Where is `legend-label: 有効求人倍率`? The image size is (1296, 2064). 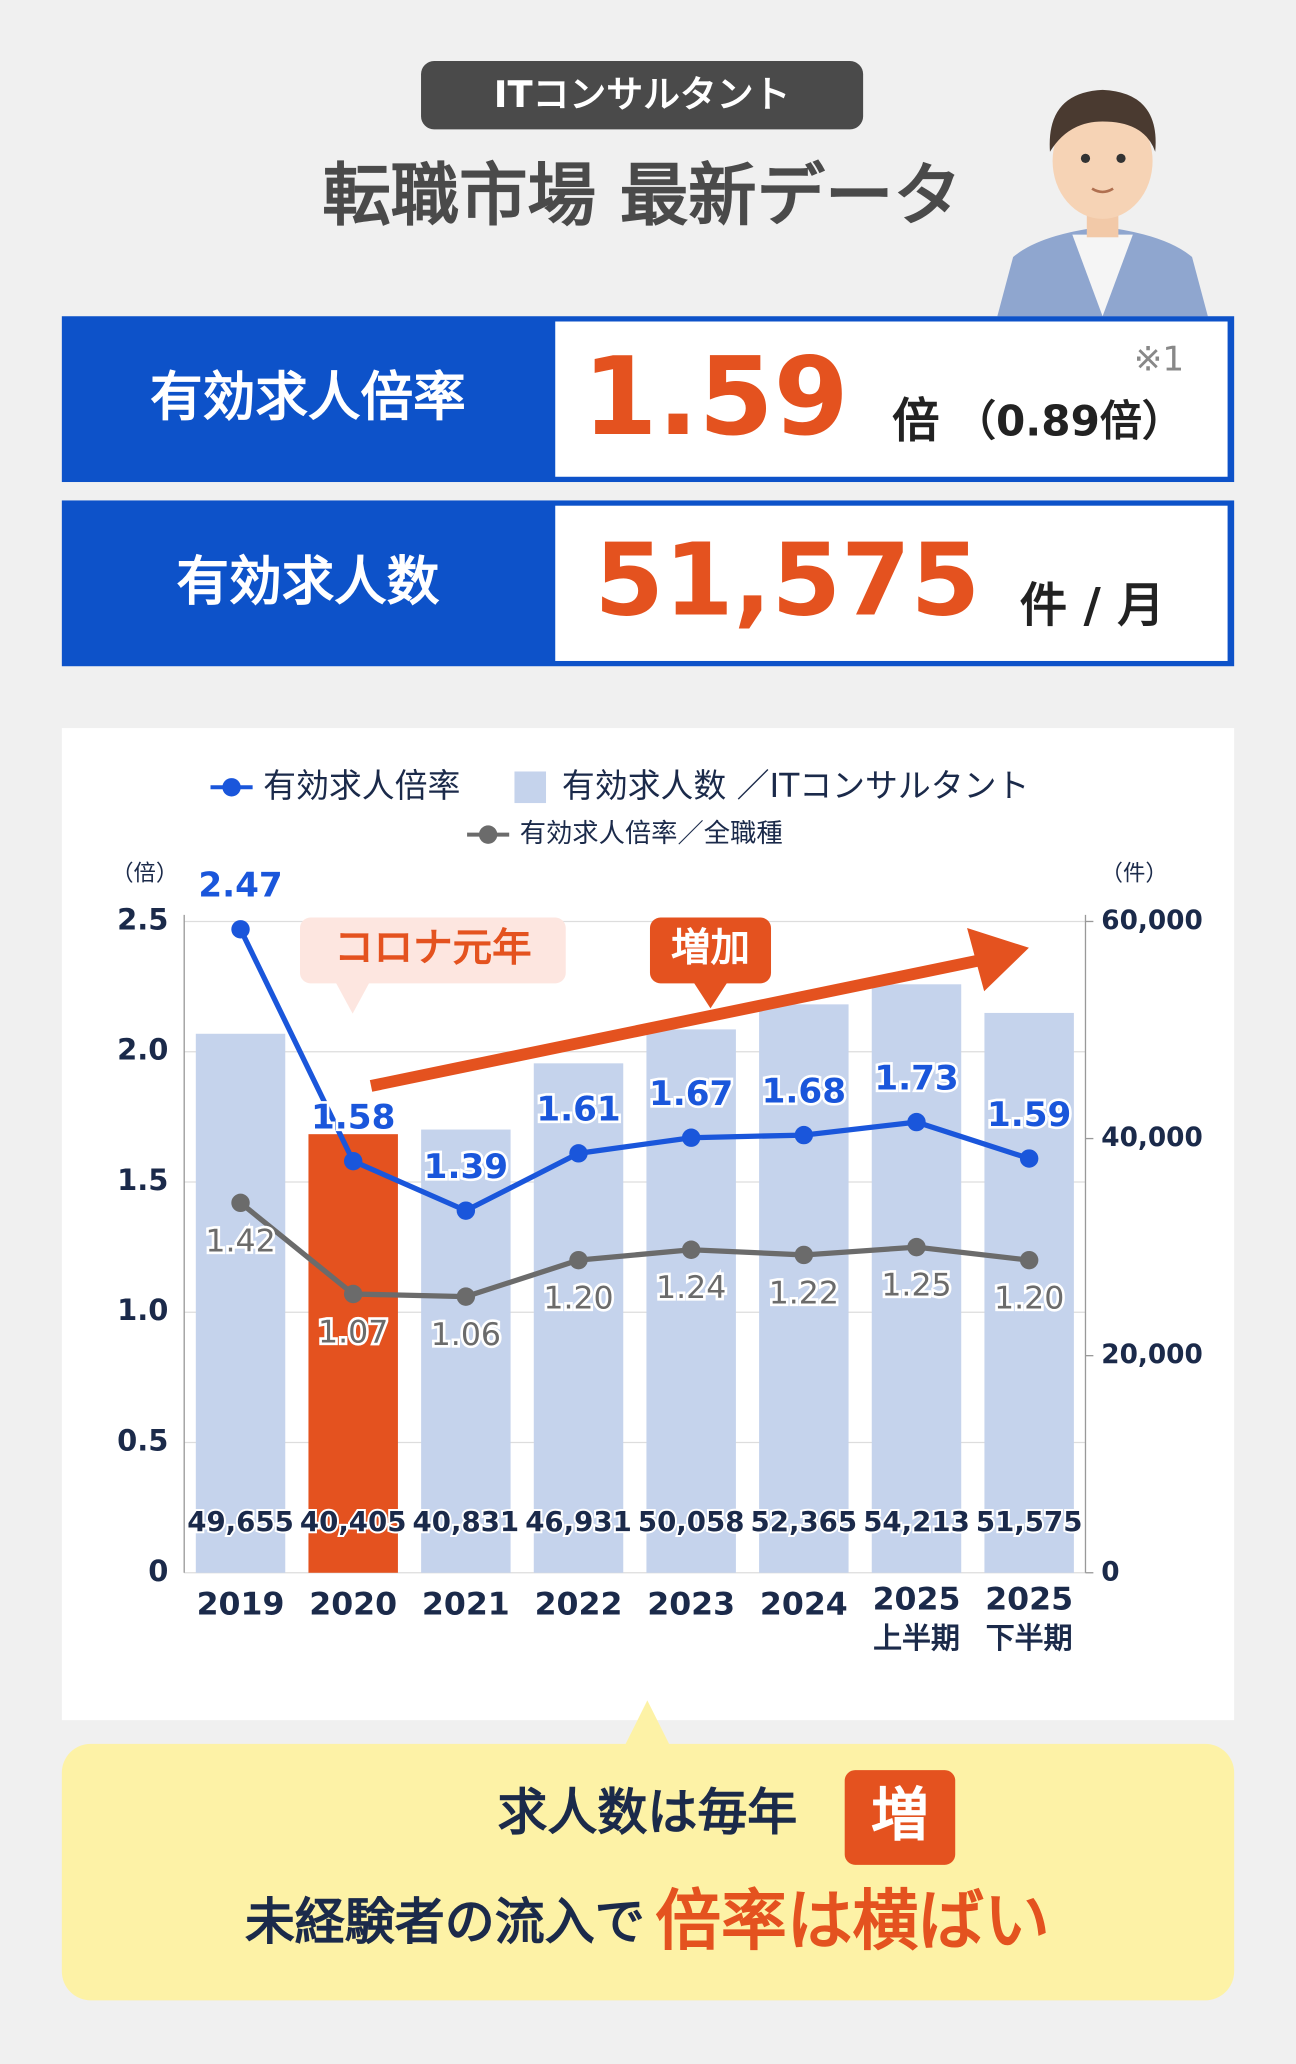 legend-label: 有効求人倍率 is located at coordinates (361, 785).